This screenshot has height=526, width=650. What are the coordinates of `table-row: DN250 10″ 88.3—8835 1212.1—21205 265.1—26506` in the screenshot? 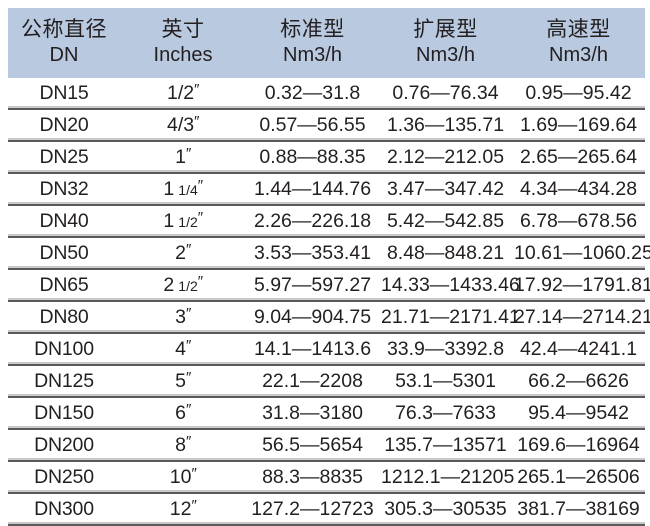 It's located at (326, 477).